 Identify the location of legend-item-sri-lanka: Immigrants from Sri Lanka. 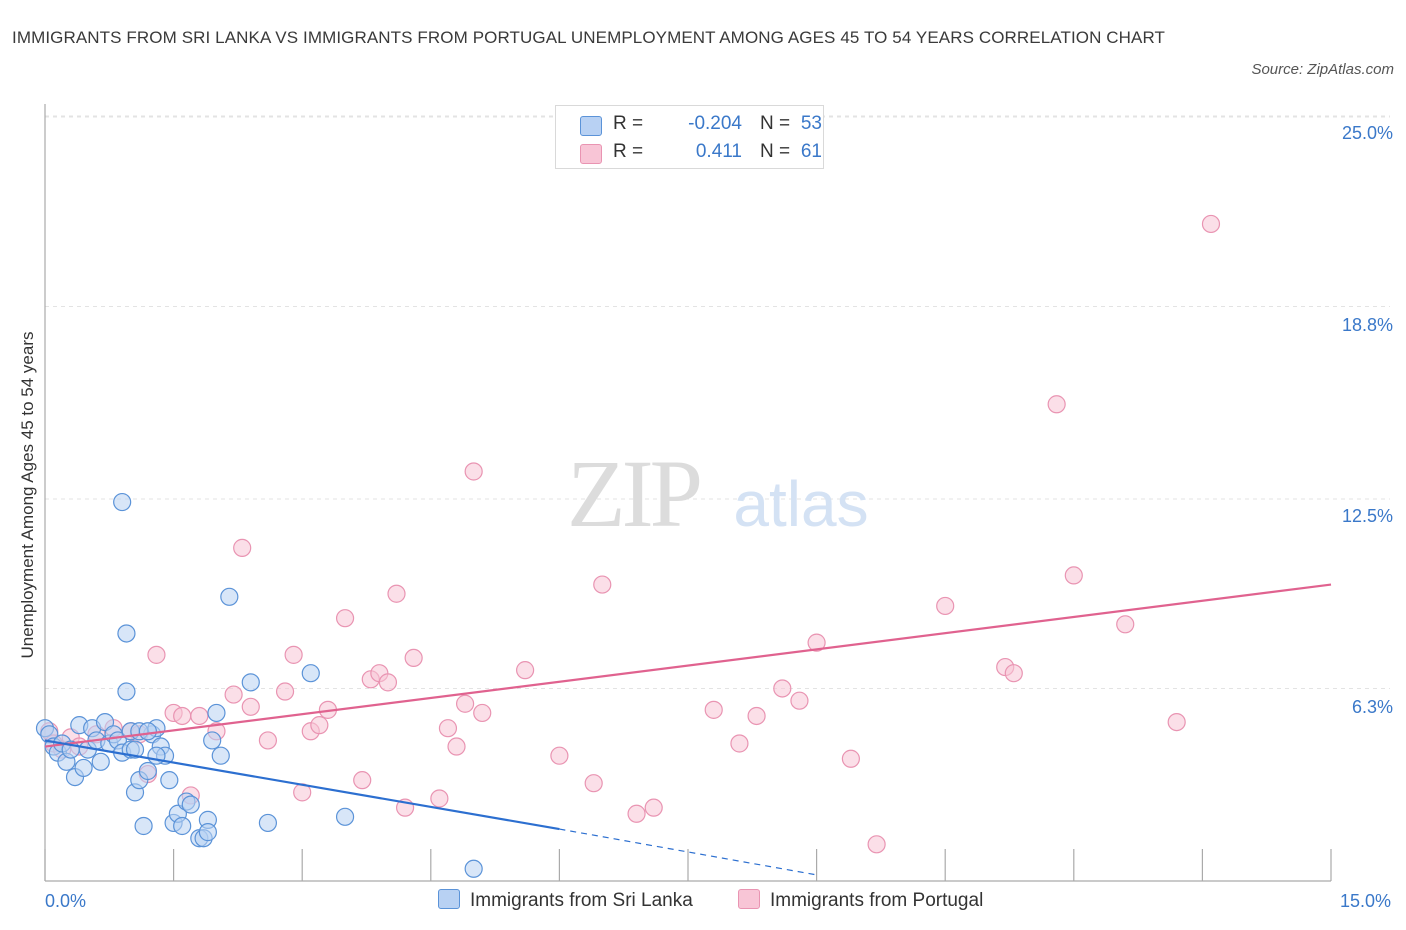
(565, 900).